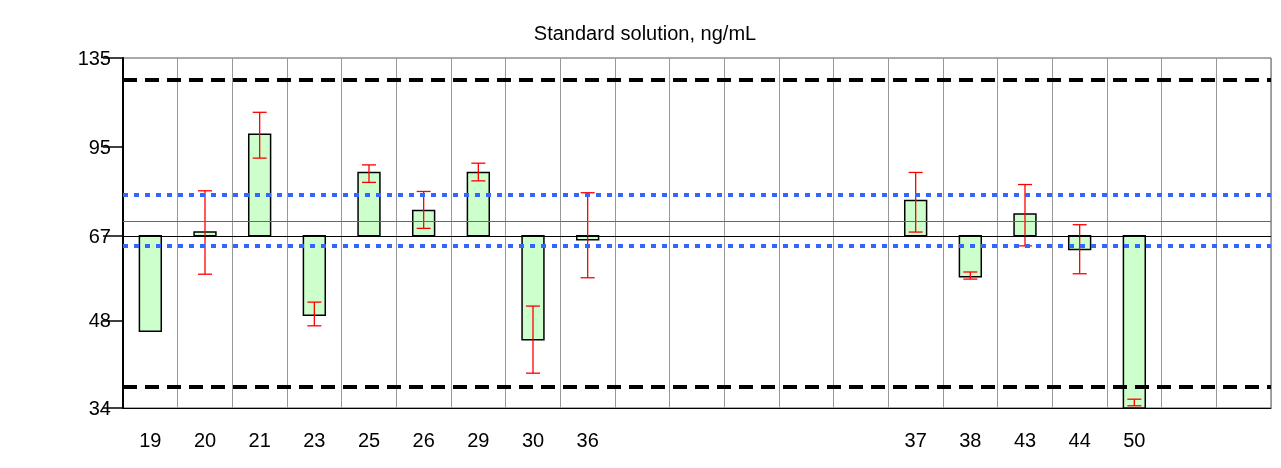 The image size is (1281, 468). Describe the element at coordinates (99, 408) in the screenshot. I see `y-tick-label: 34` at that location.